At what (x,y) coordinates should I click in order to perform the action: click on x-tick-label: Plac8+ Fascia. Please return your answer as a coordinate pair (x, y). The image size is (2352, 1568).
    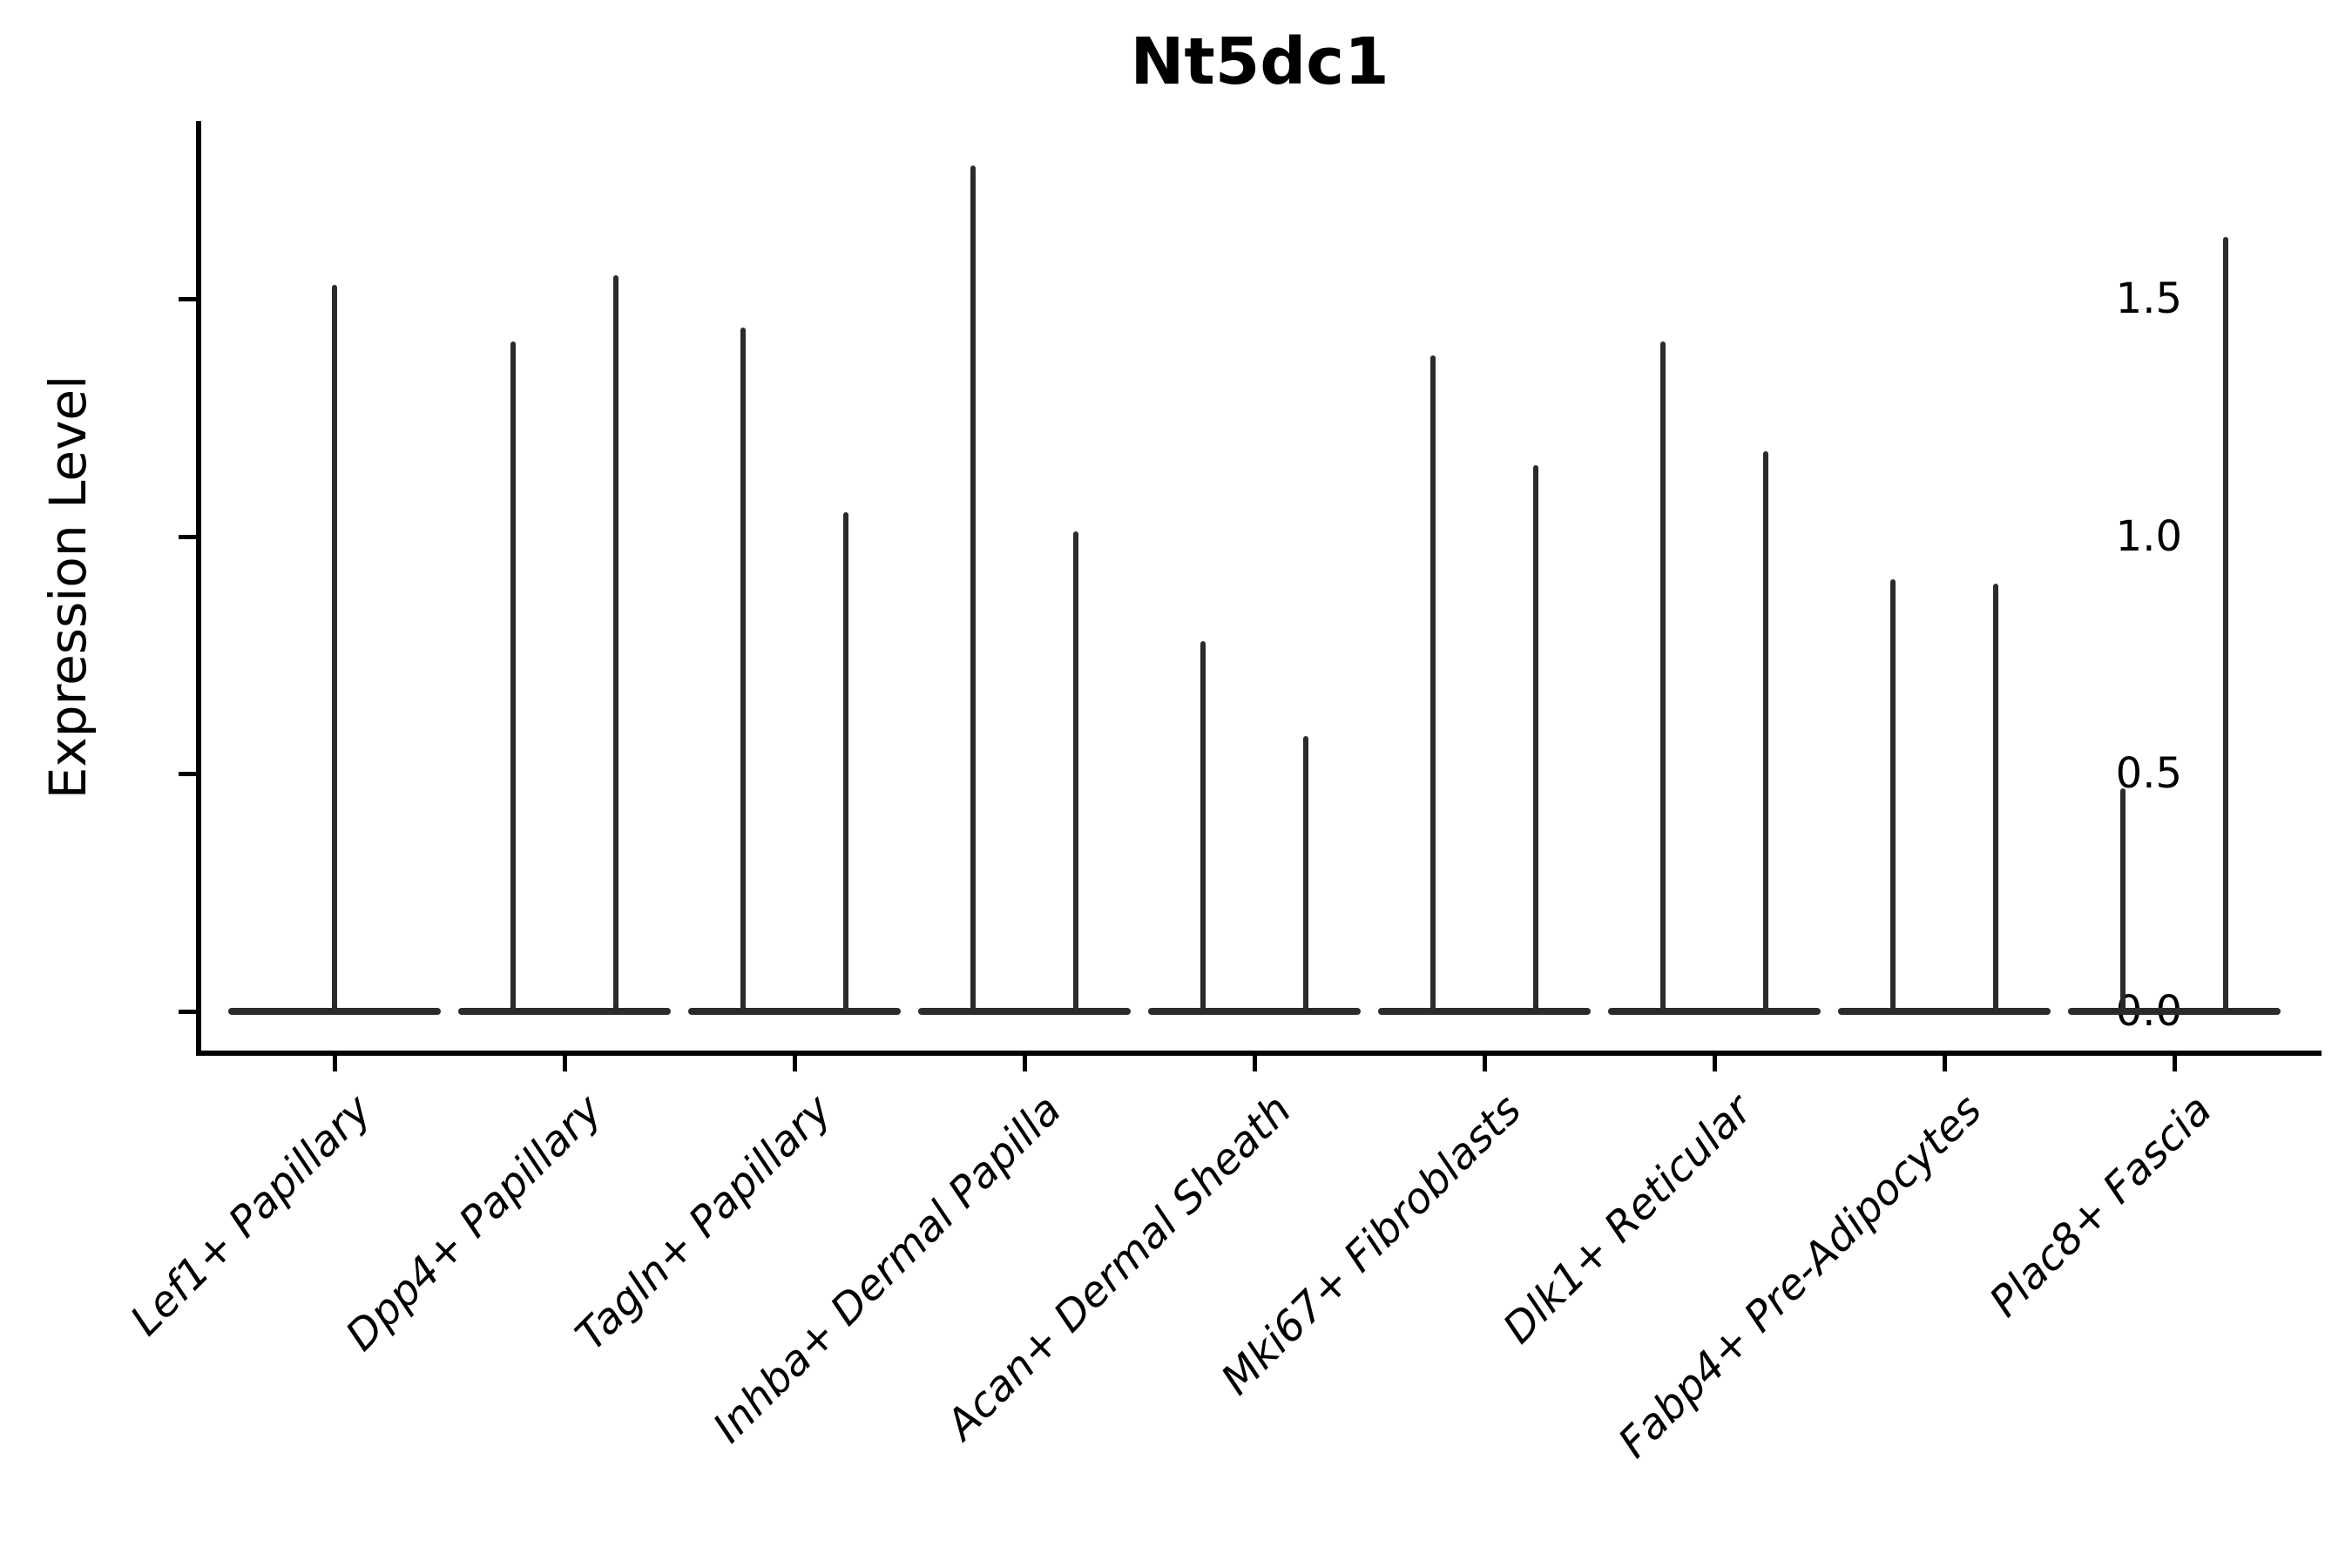
    Looking at the image, I should click on (2100, 1206).